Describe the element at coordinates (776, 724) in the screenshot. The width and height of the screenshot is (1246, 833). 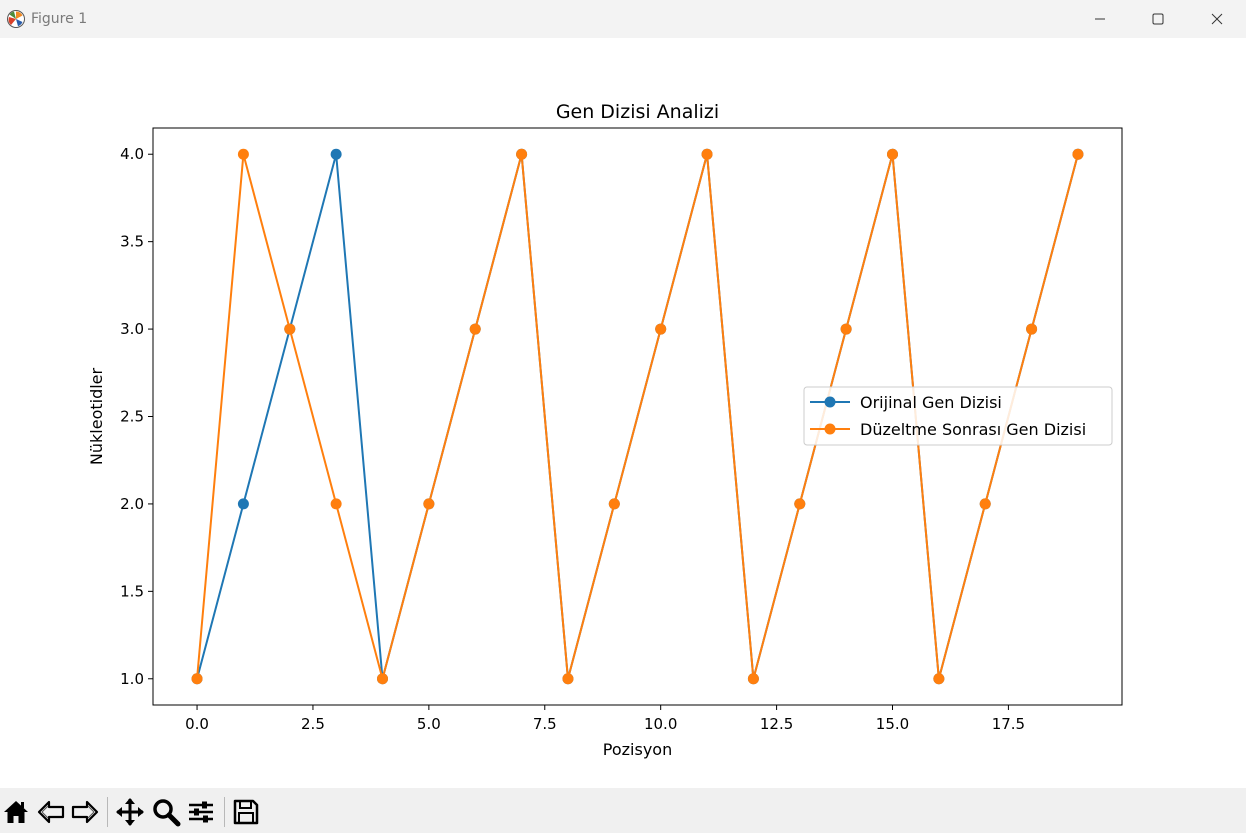
I see `x-tick-label: 12.5` at that location.